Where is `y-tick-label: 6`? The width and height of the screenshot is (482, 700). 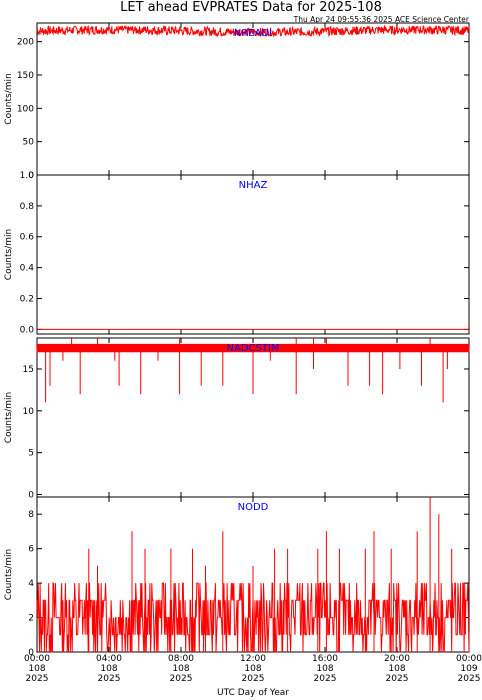 y-tick-label: 6 is located at coordinates (31, 550).